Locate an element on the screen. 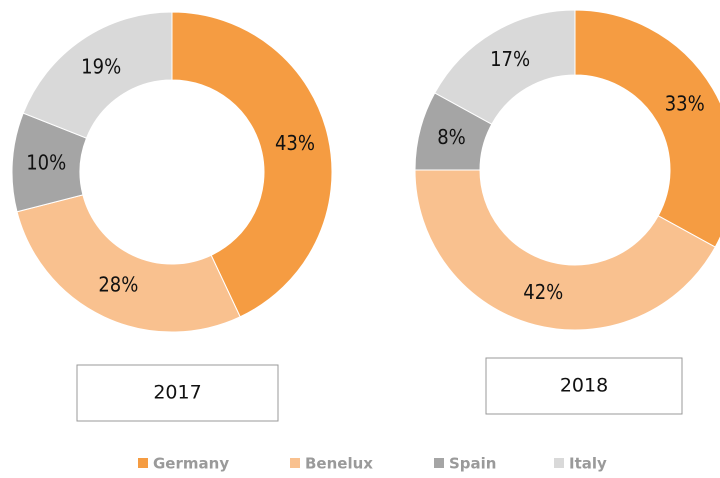  data-label: 17% is located at coordinates (510, 59).